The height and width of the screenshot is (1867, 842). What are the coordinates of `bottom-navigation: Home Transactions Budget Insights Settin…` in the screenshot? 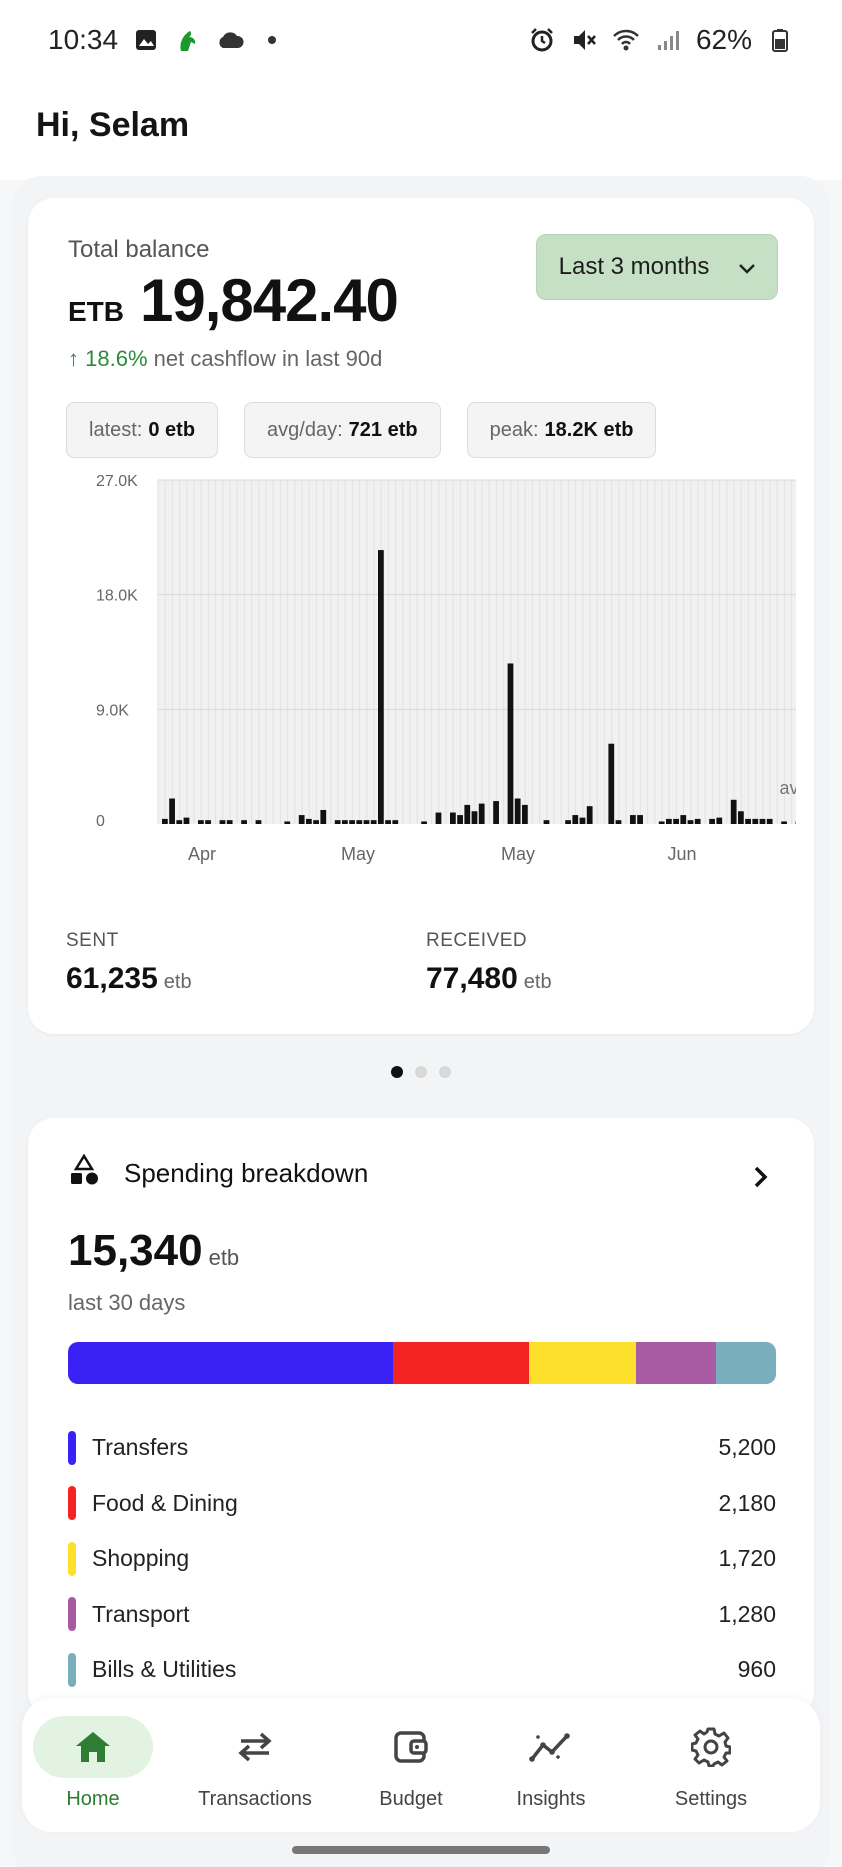 It's located at (421, 1765).